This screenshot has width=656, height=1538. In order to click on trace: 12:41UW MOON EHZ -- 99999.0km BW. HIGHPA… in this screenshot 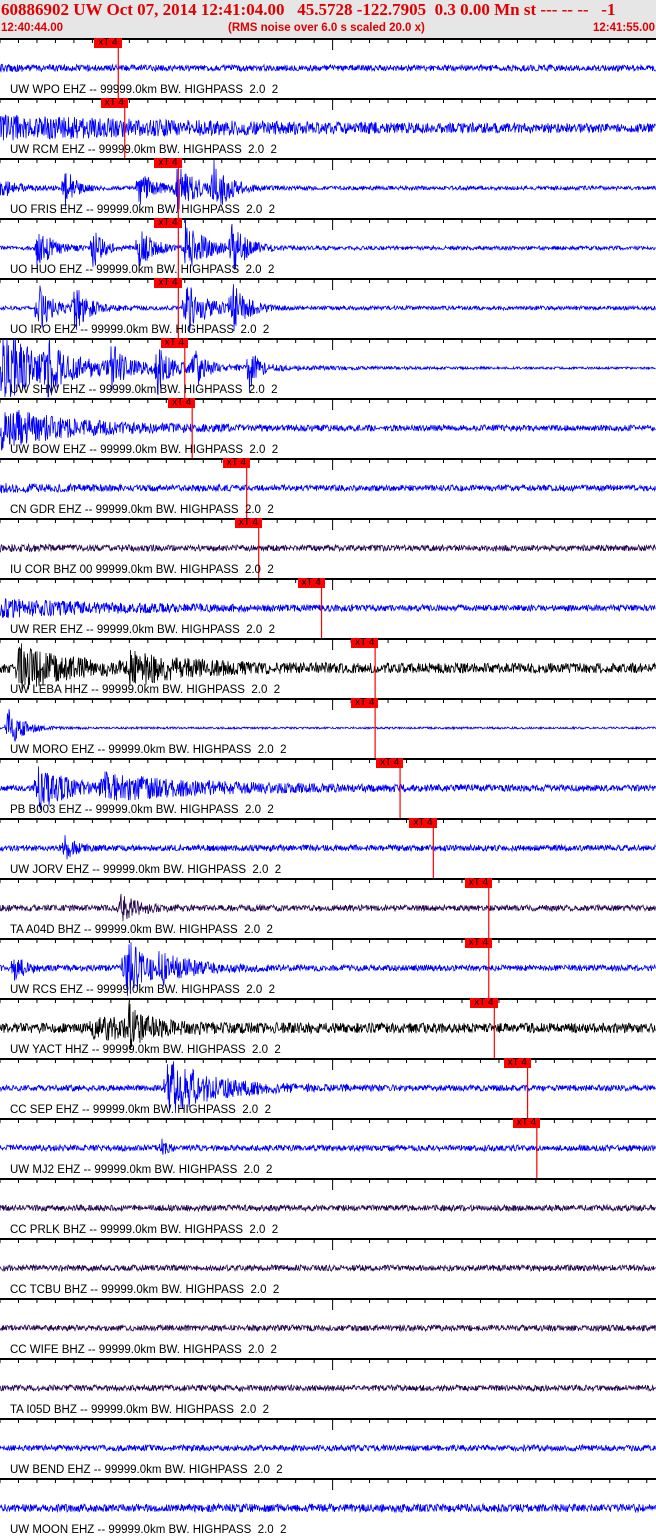, I will do `click(328, 1508)`.